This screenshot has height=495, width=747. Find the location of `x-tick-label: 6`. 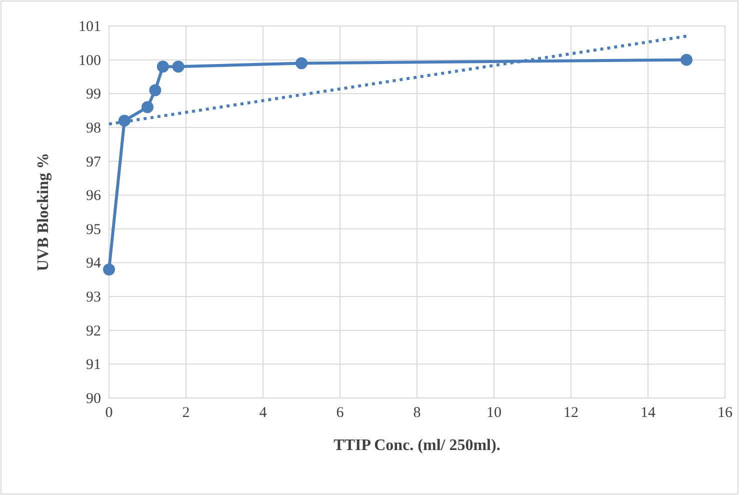

x-tick-label: 6 is located at coordinates (340, 413).